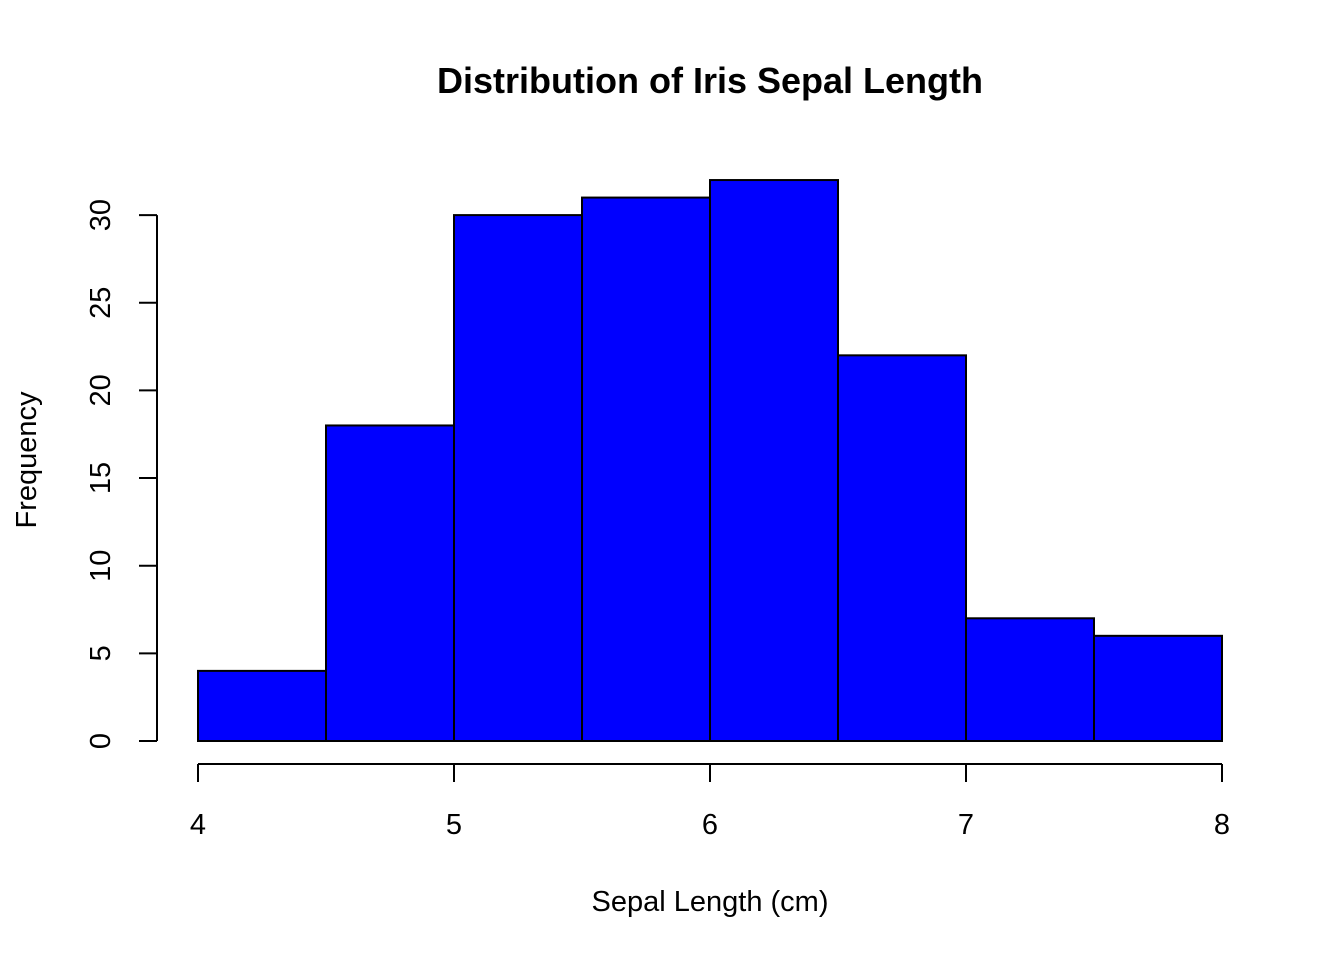 The image size is (1344, 960). What do you see at coordinates (101, 741) in the screenshot?
I see `y-tick-label-0: 0` at bounding box center [101, 741].